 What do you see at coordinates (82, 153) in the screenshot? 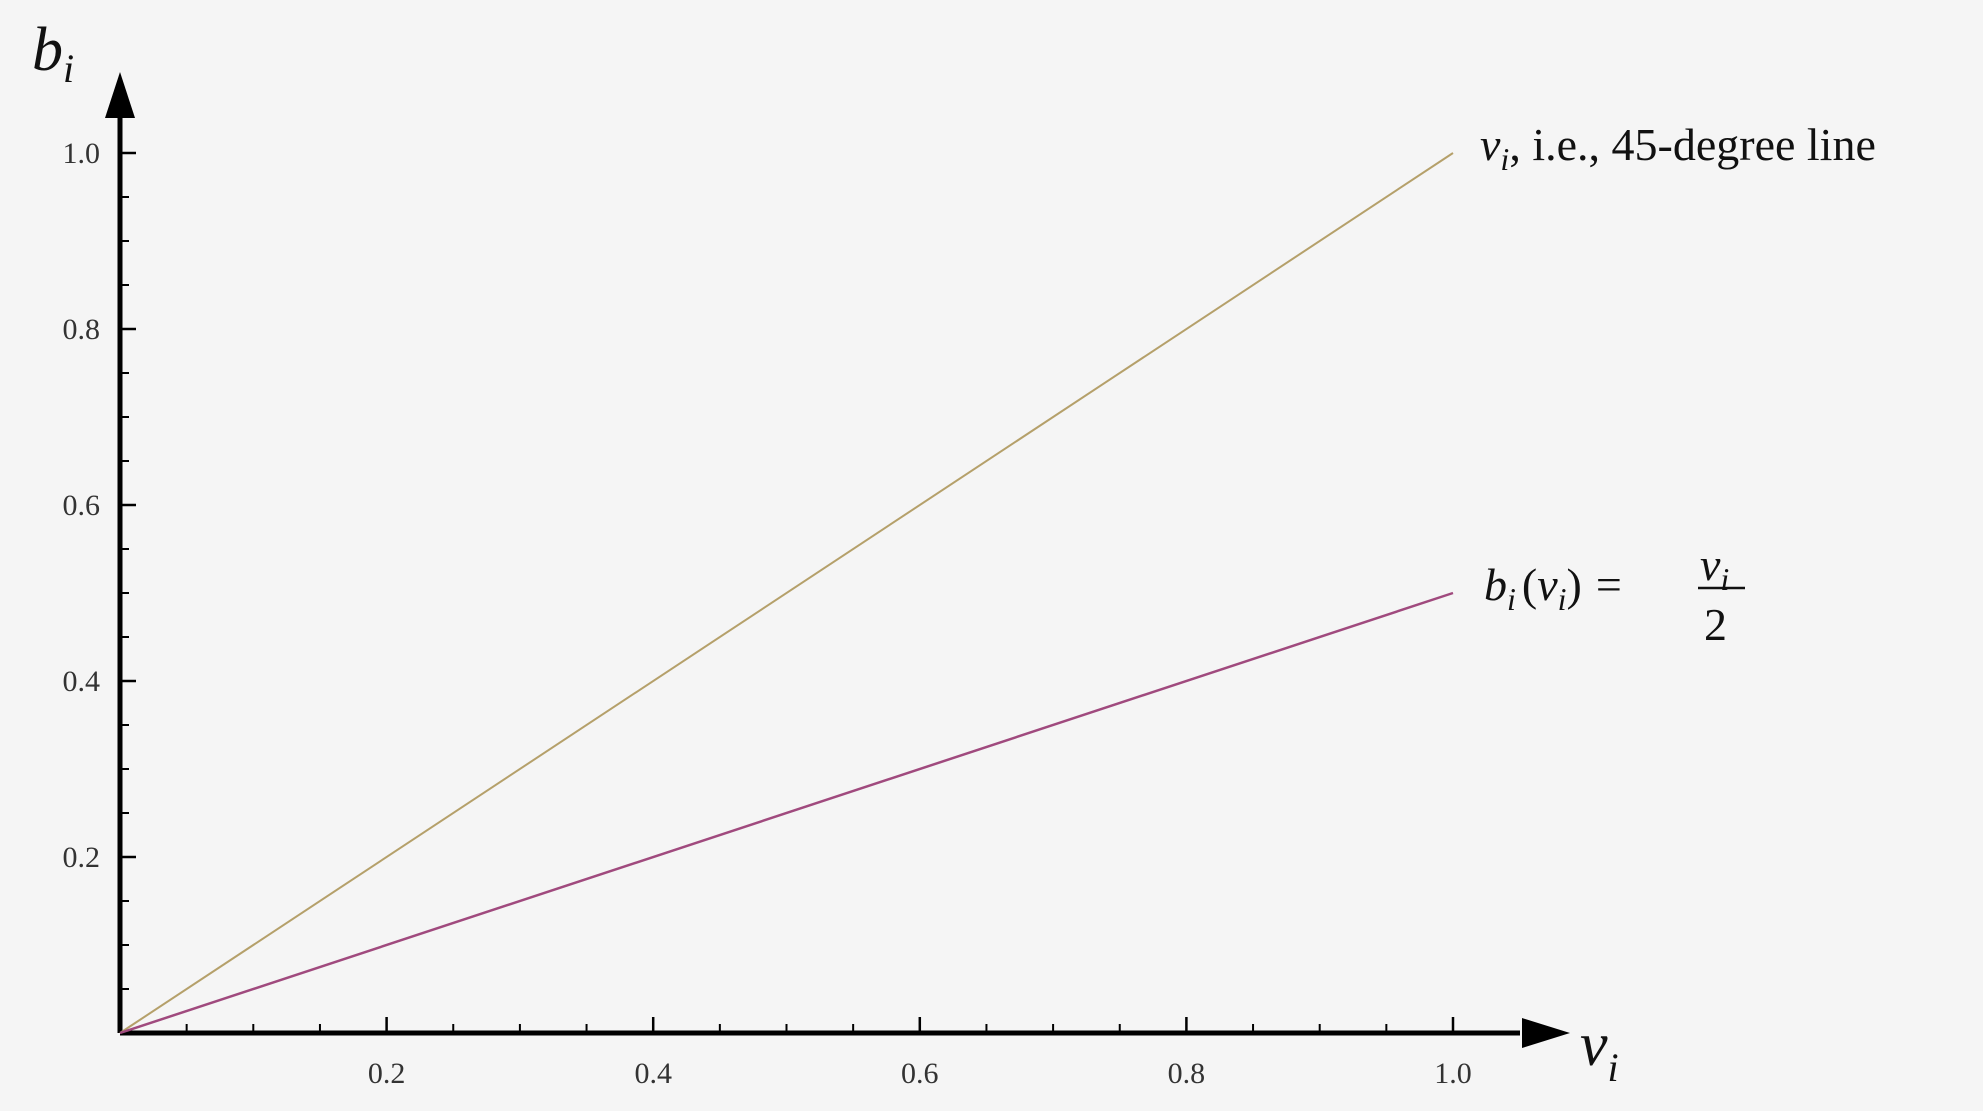
I see `y-tick-label: 1.0` at bounding box center [82, 153].